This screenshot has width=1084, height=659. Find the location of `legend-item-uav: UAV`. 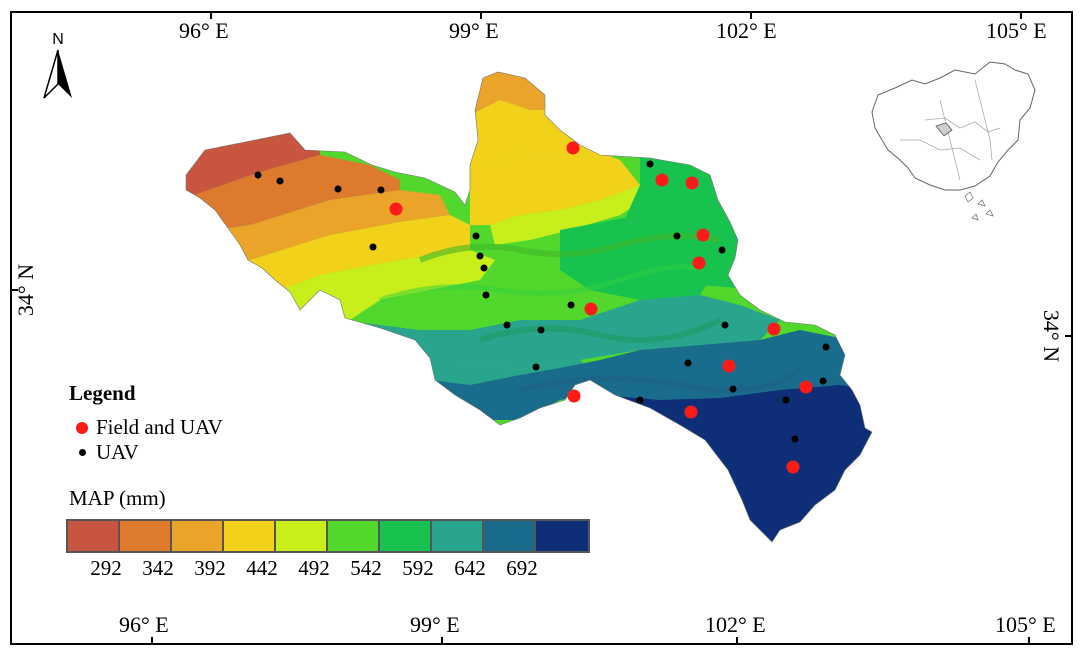

legend-item-uav: UAV is located at coordinates (107, 452).